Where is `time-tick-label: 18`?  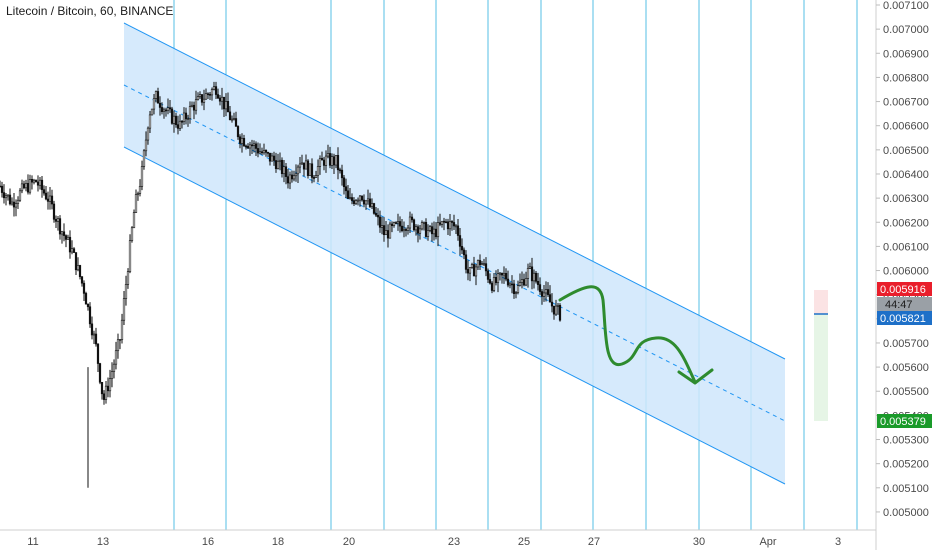
time-tick-label: 18 is located at coordinates (278, 542).